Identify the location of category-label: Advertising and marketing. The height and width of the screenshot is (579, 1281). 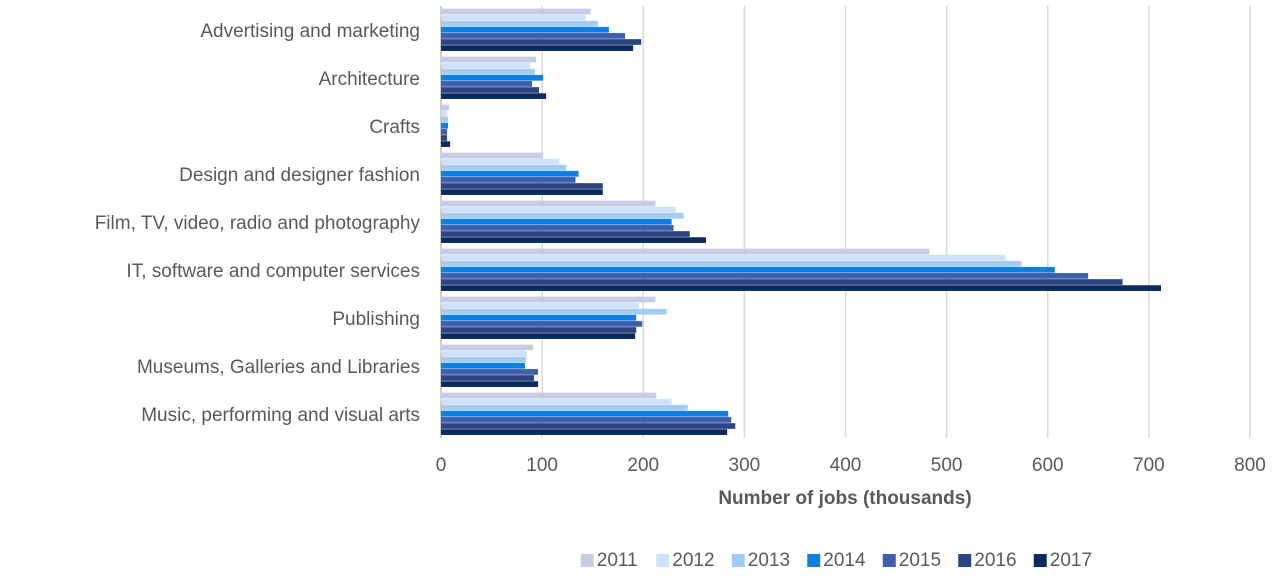
(310, 31).